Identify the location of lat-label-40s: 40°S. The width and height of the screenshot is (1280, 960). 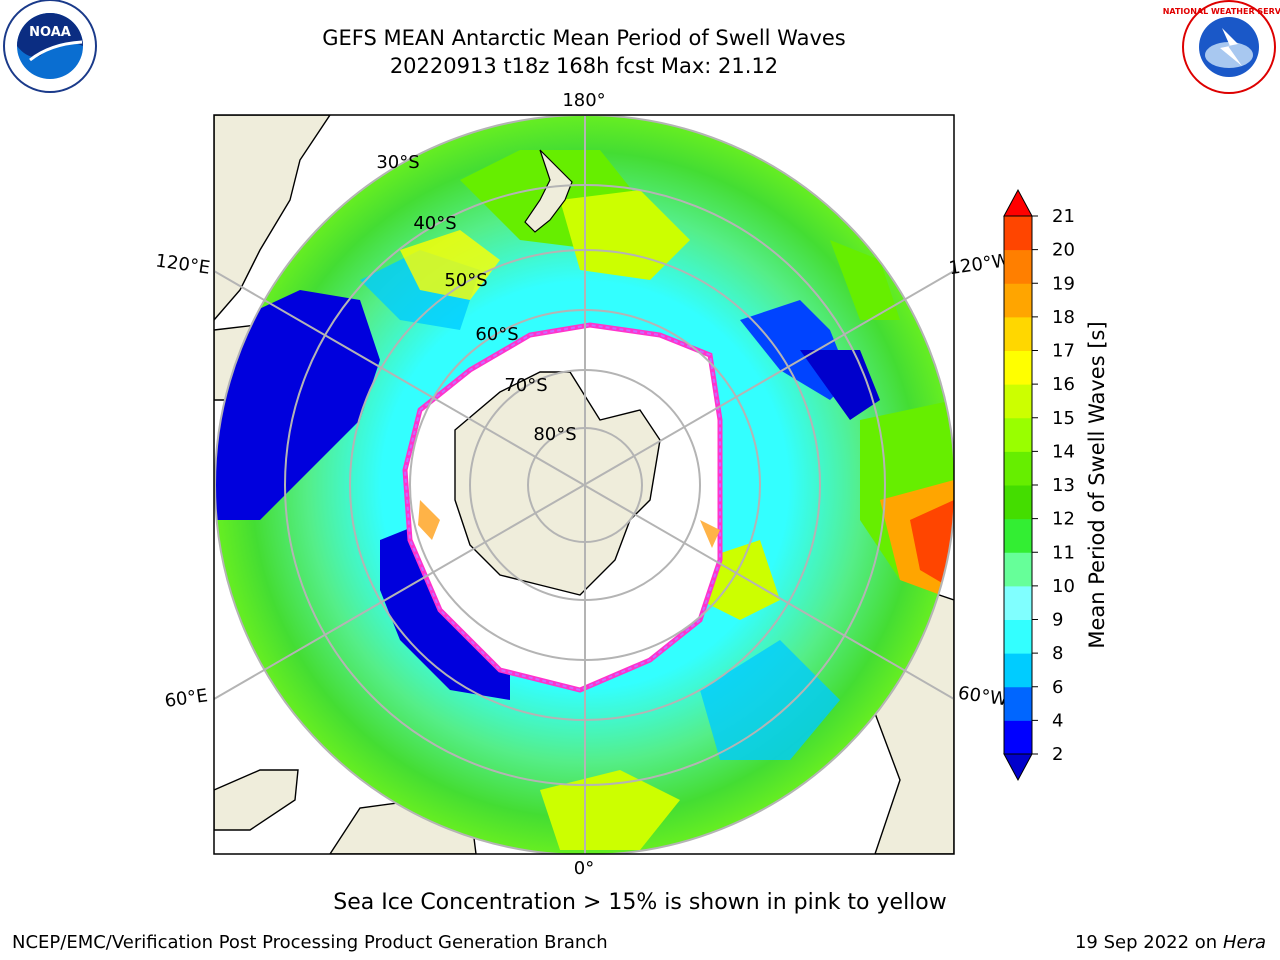
(434, 223).